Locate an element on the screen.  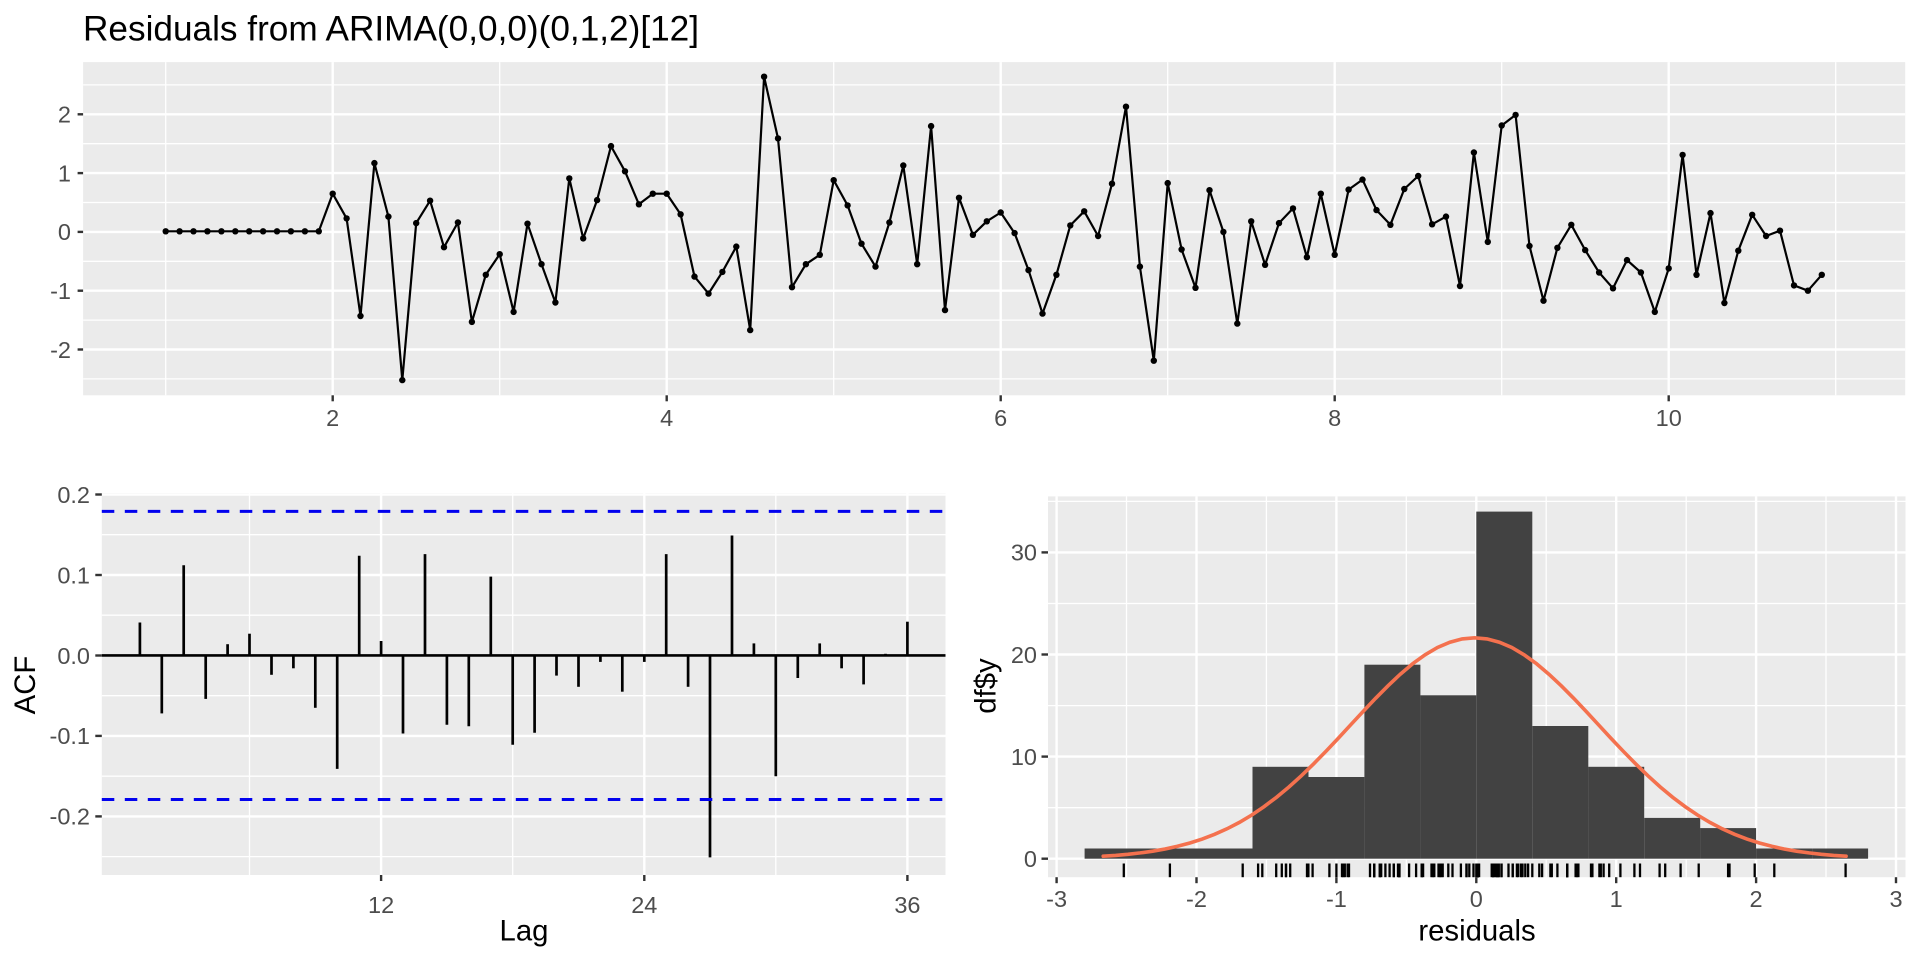
svg-text: 4 is located at coordinates (666, 418).